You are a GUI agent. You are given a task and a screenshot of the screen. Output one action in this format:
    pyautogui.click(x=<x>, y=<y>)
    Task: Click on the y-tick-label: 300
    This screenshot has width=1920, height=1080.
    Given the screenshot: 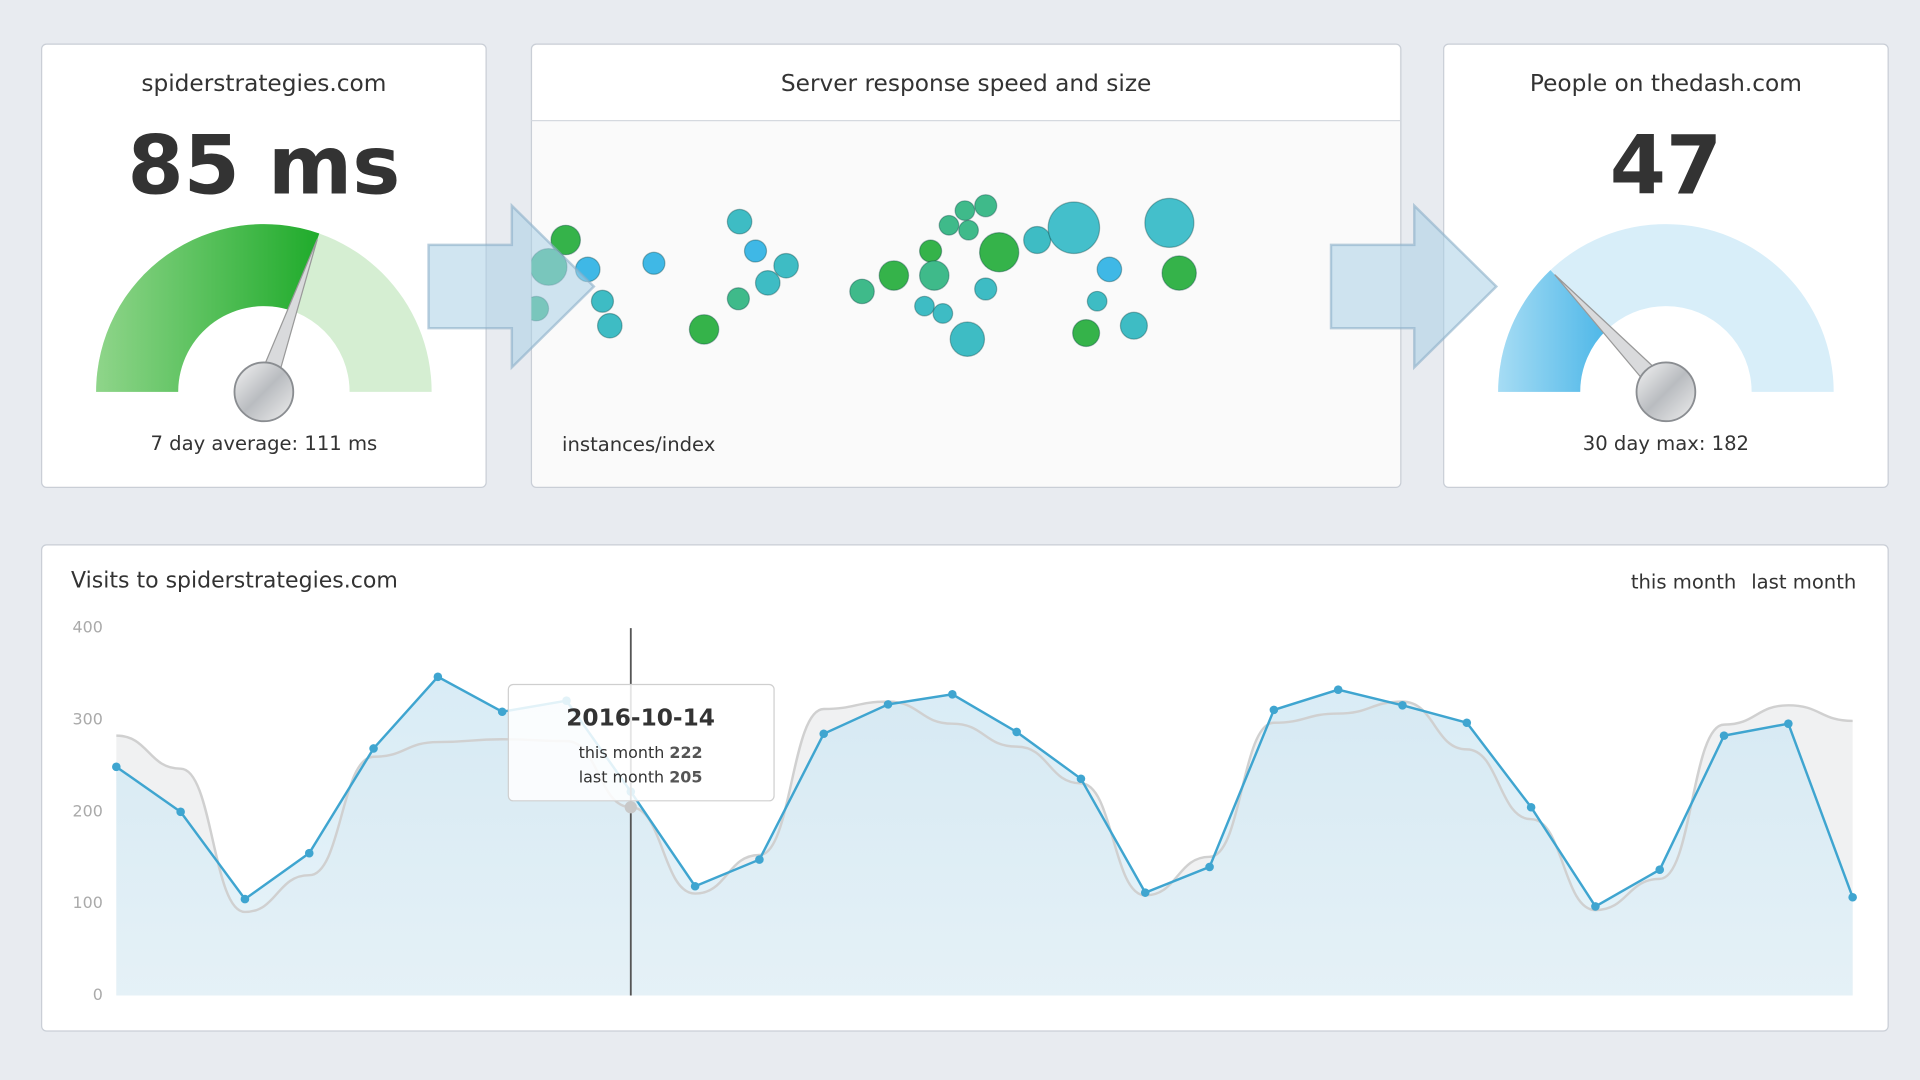 What is the action you would take?
    pyautogui.click(x=87, y=719)
    